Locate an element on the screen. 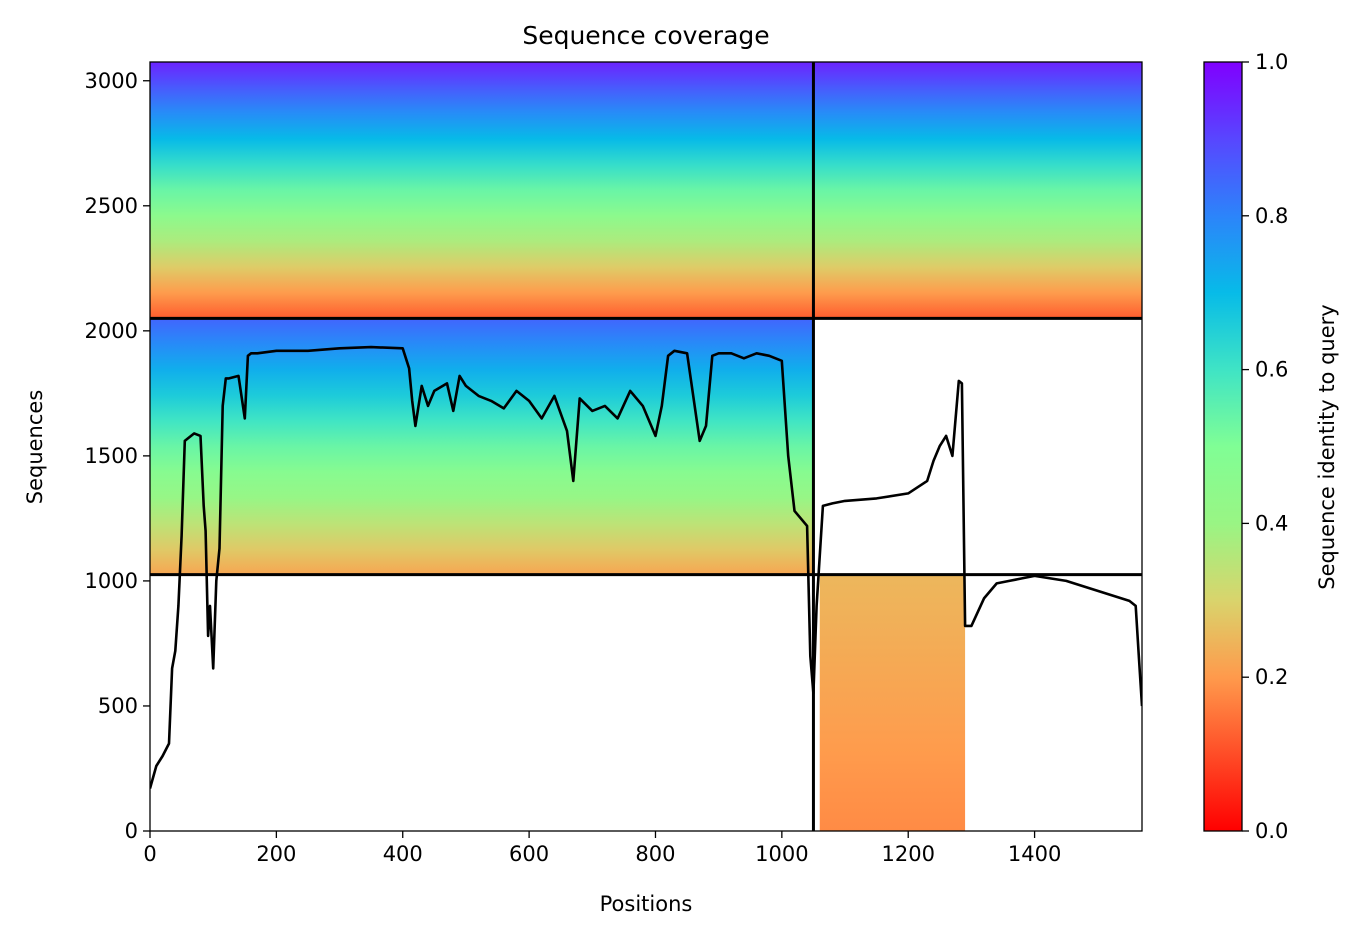  y-axis-ticks: 0 500 1000 1500 2000 2500 3000 is located at coordinates (117, 456).